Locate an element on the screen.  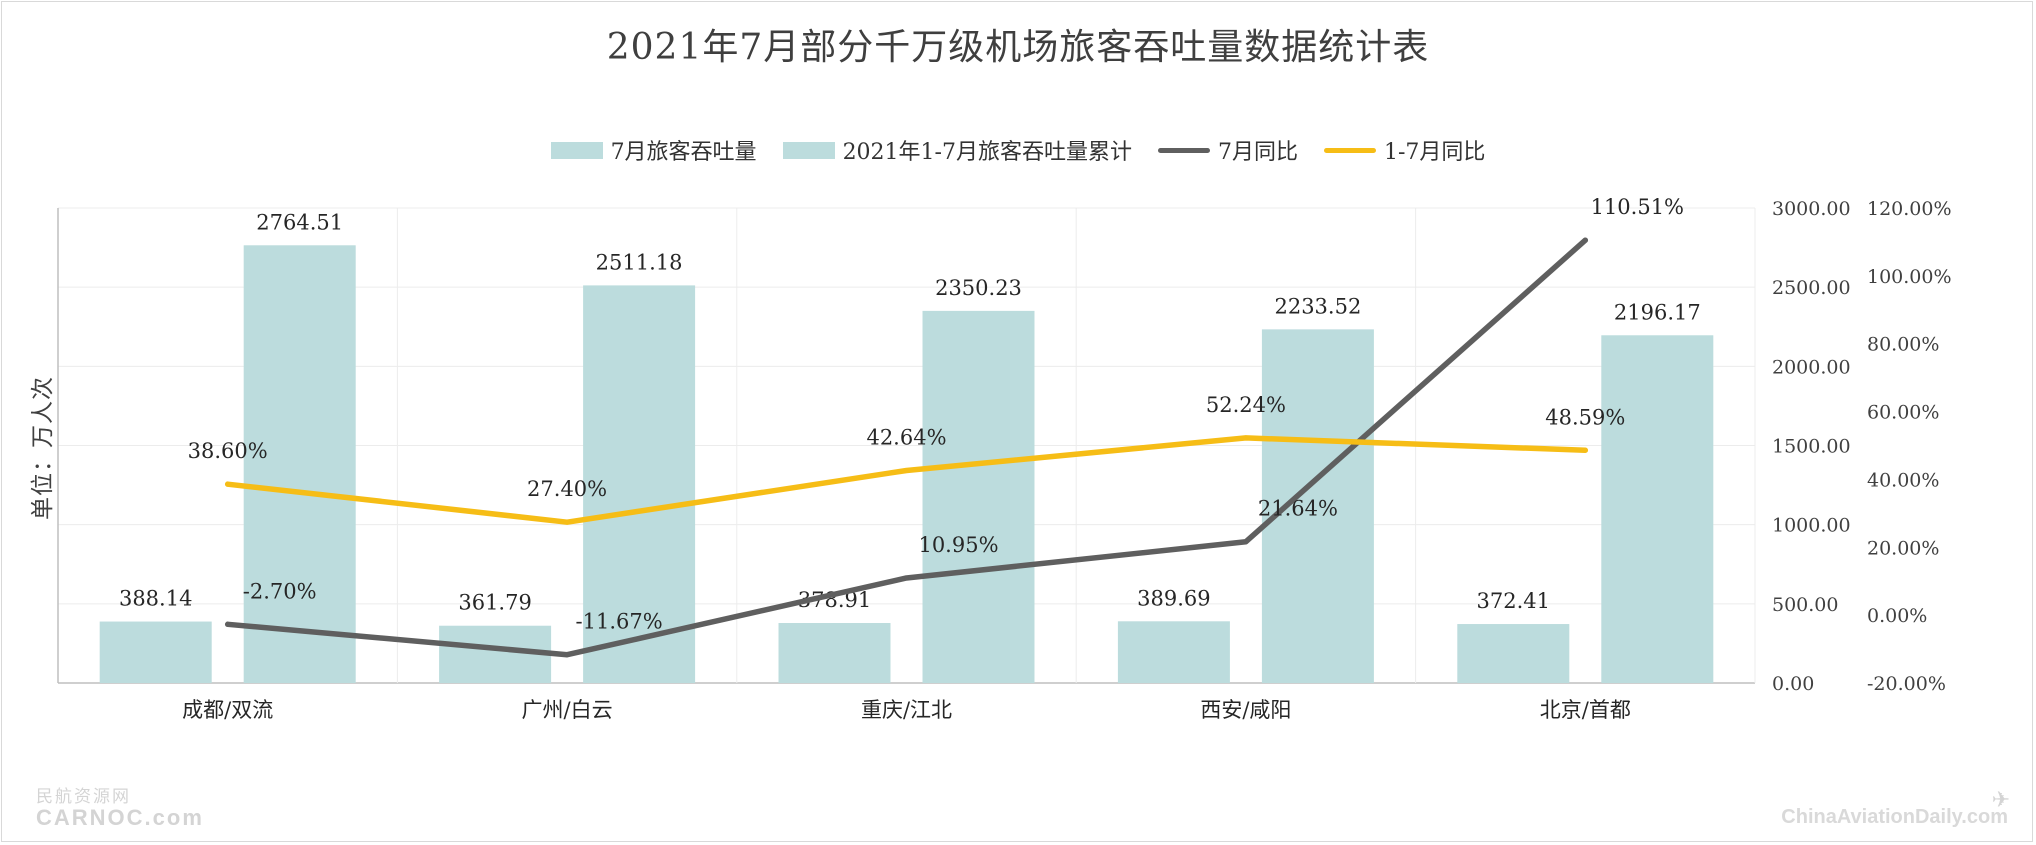
legend-label-ytd-yoy: 1-7月同比 is located at coordinates (1434, 152).